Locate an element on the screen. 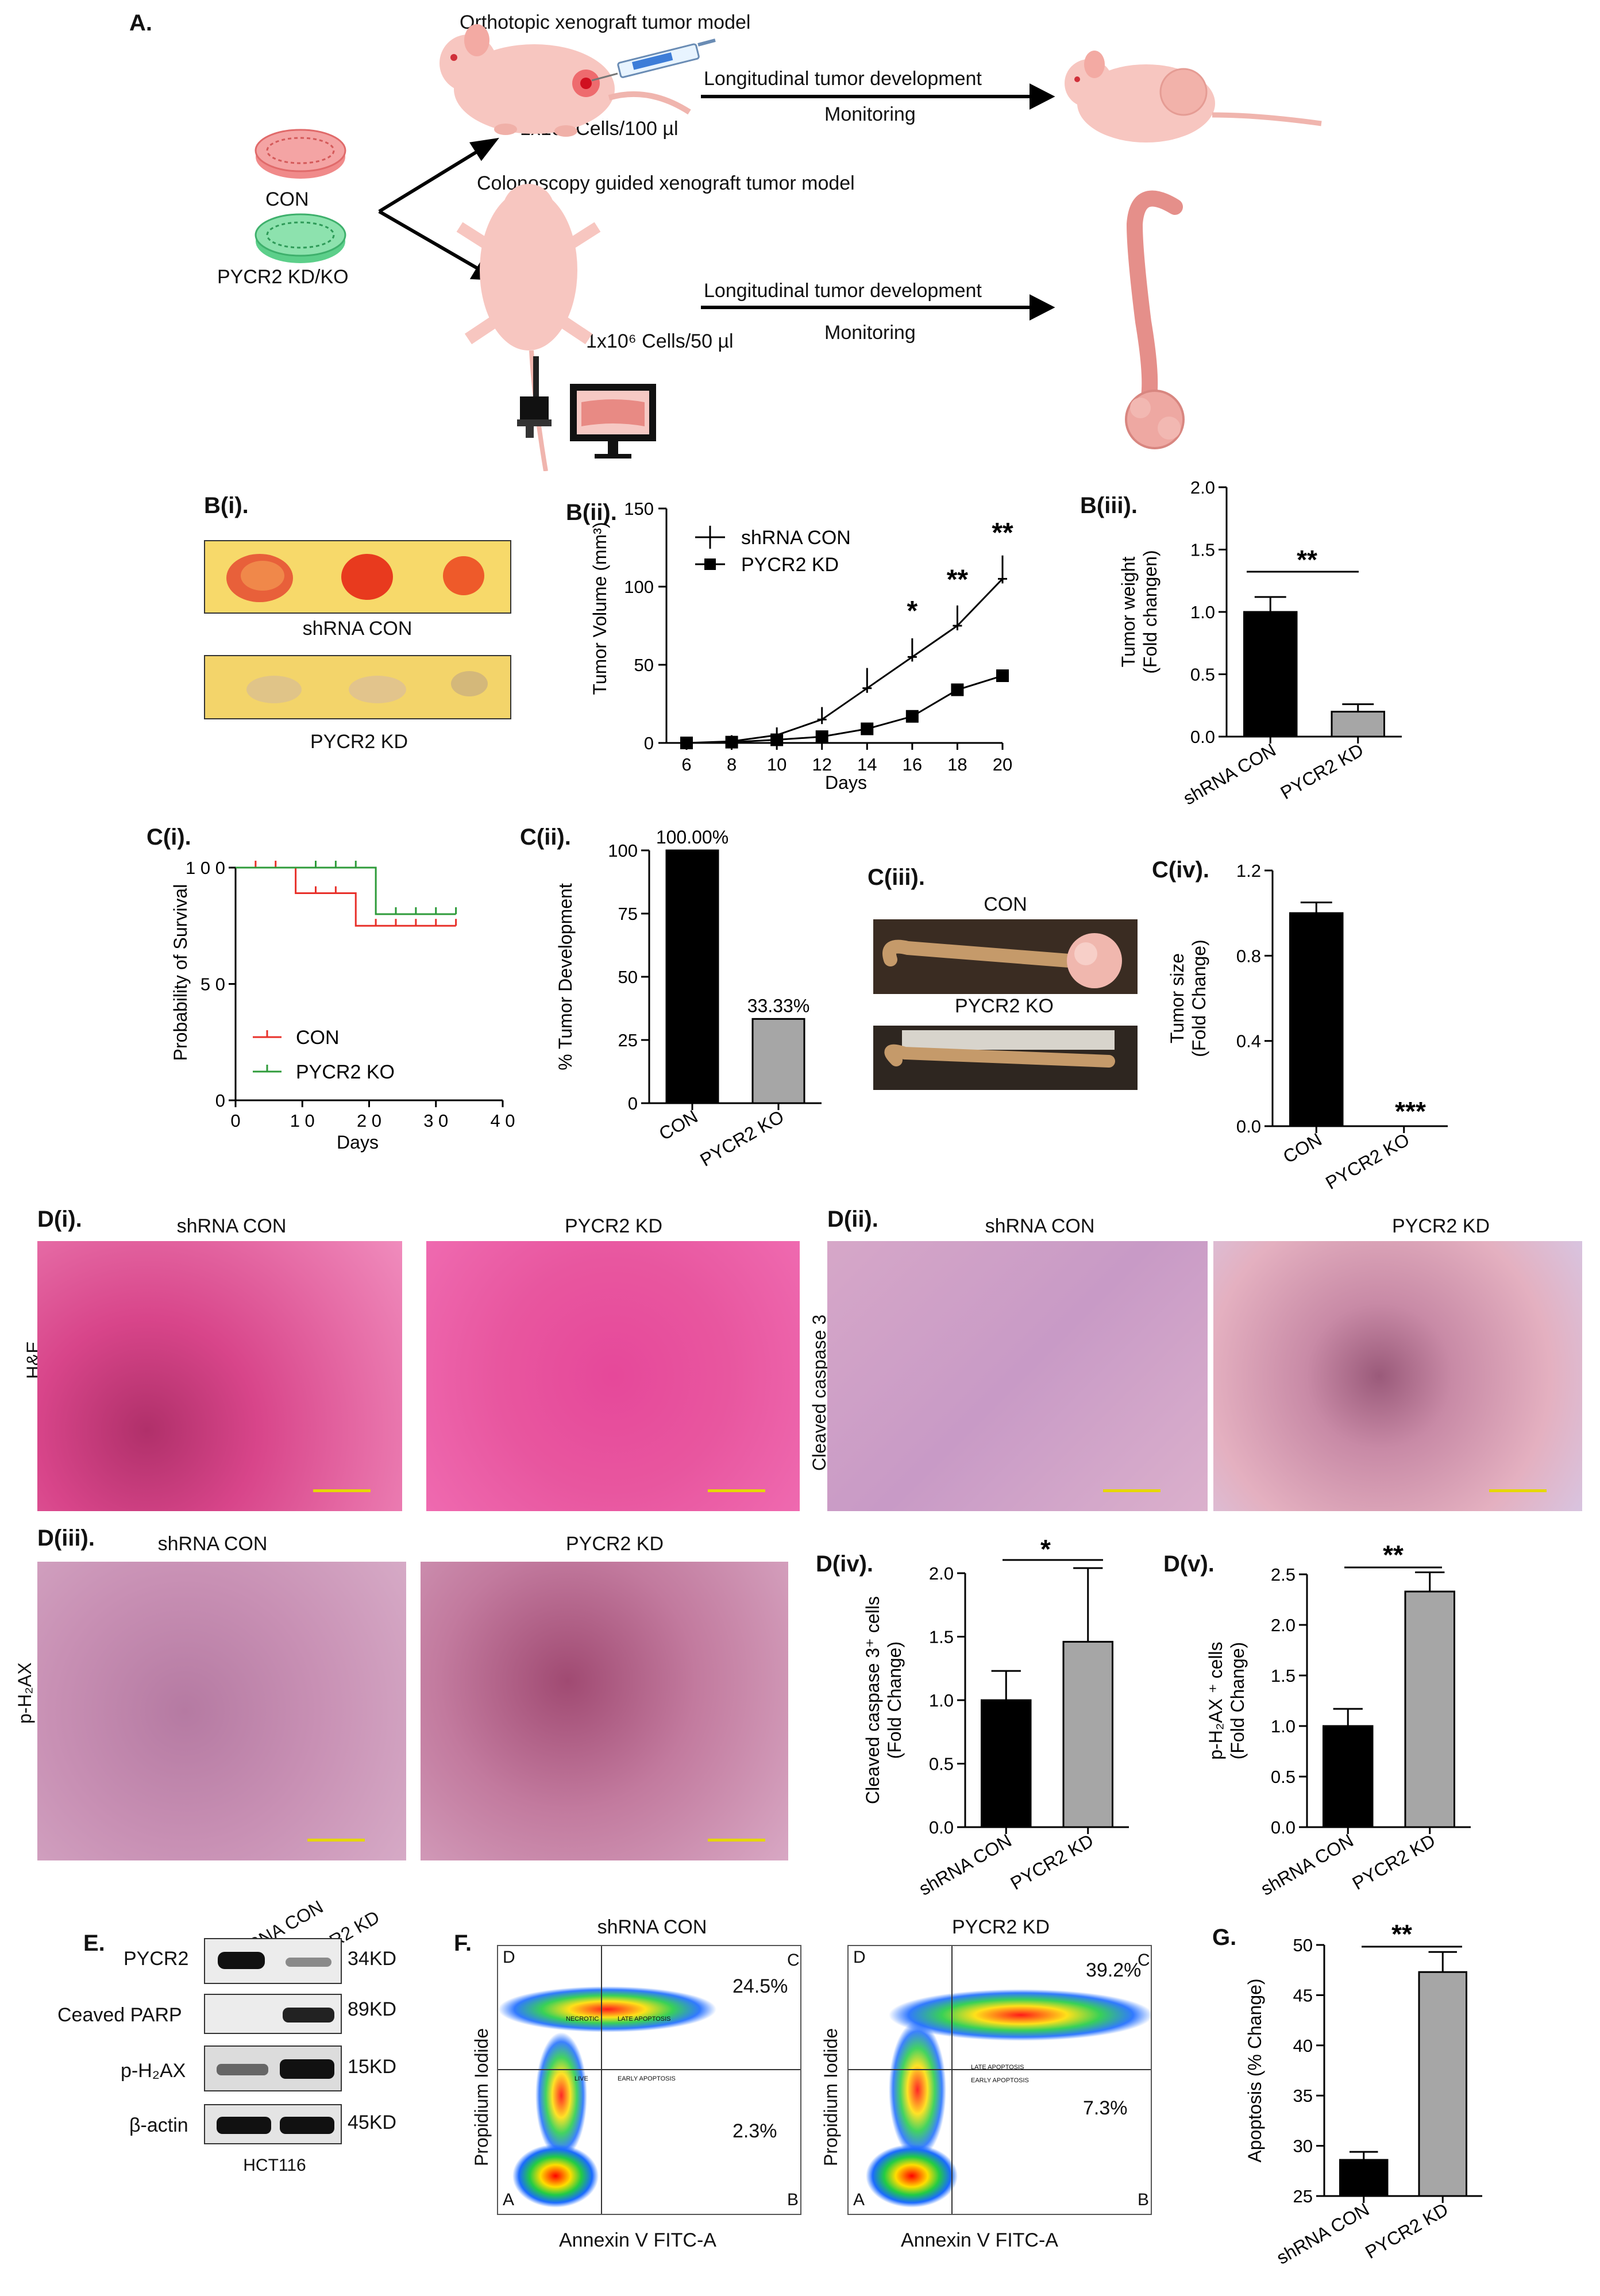 The height and width of the screenshot is (2296, 1600). b2-sig-2: ** is located at coordinates (1002, 533).